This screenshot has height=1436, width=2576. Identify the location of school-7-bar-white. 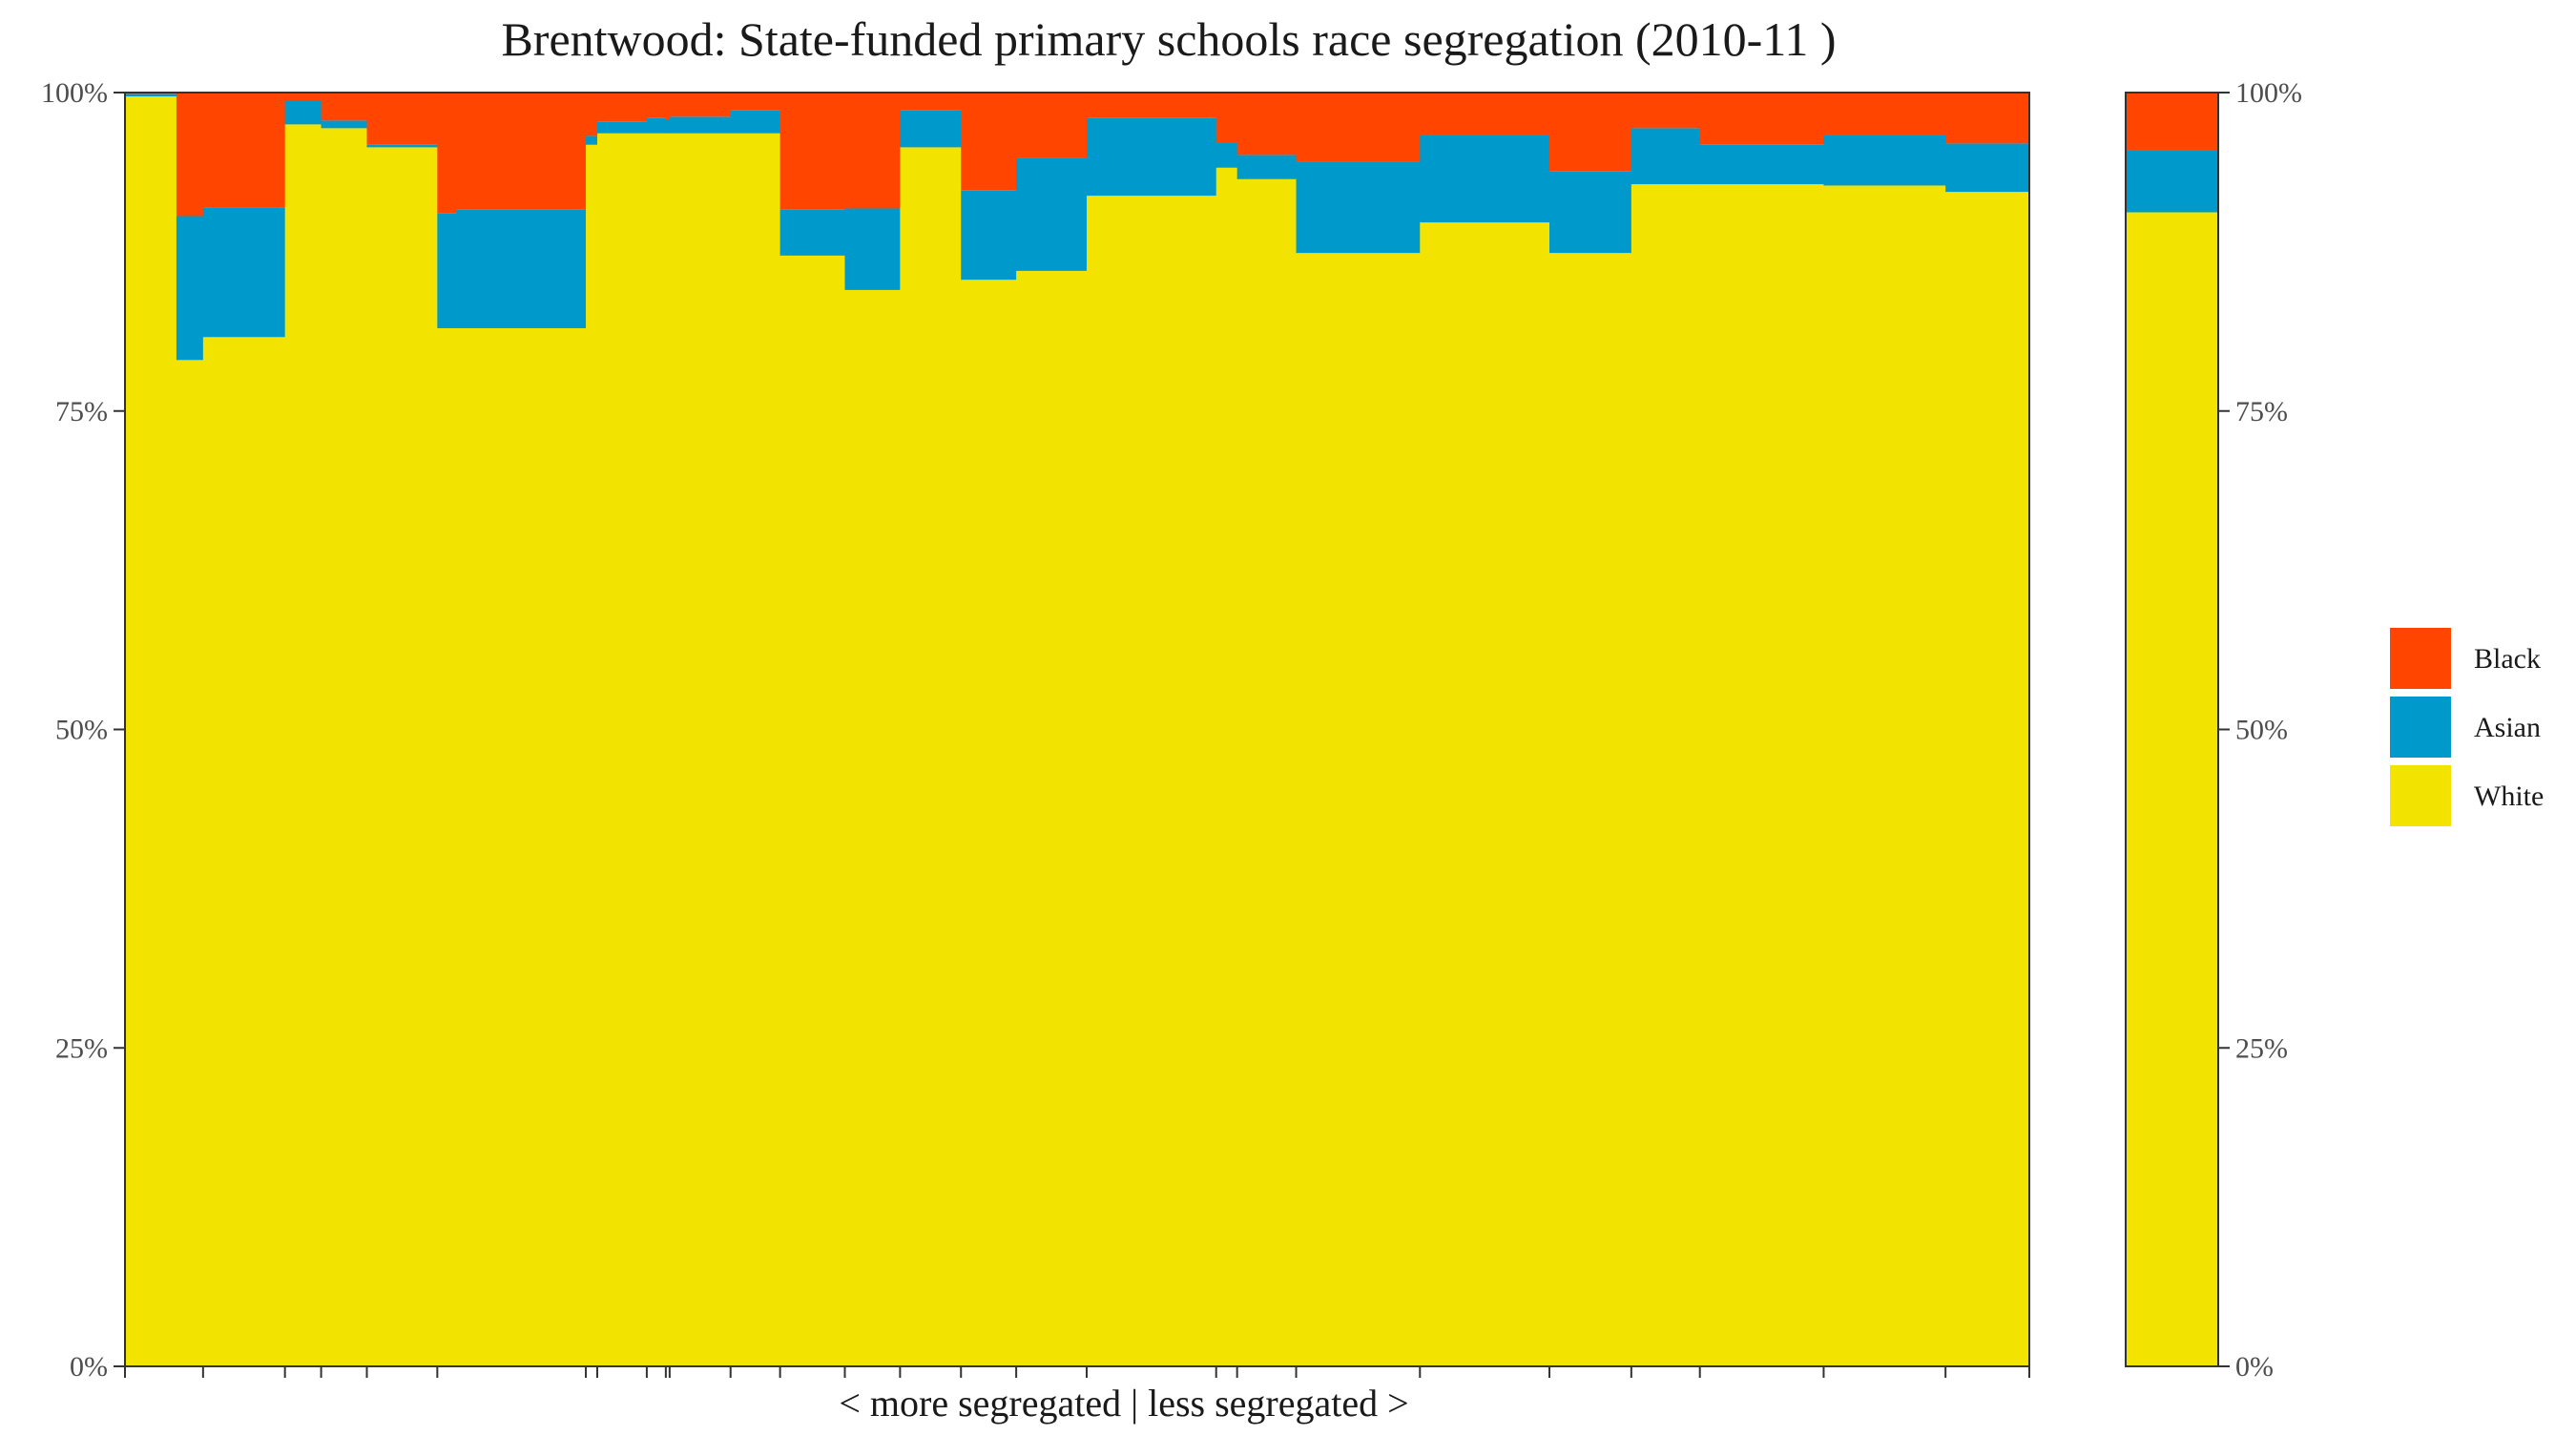
(447, 847).